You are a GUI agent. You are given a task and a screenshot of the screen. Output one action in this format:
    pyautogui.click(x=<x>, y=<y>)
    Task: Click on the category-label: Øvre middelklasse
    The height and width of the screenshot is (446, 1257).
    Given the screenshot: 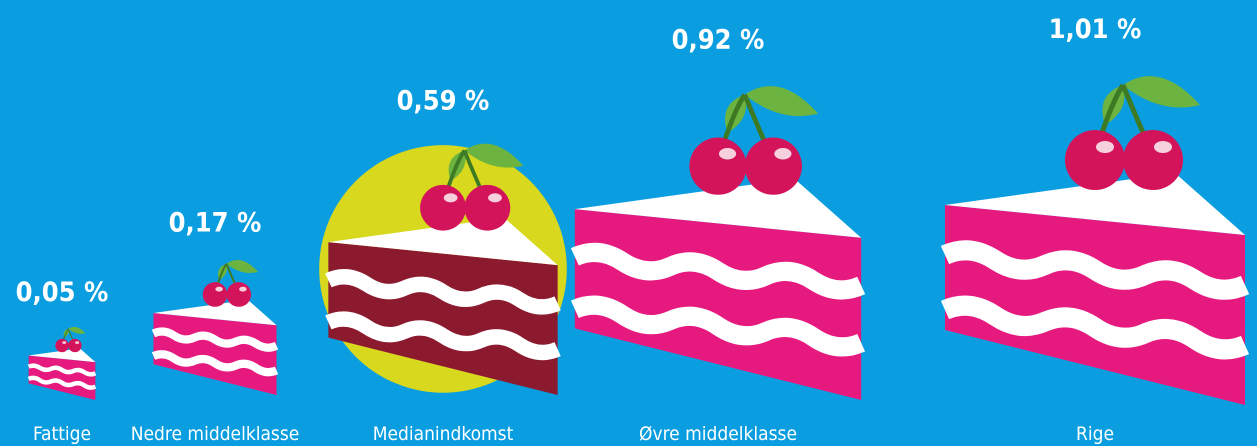 What is the action you would take?
    pyautogui.click(x=718, y=434)
    